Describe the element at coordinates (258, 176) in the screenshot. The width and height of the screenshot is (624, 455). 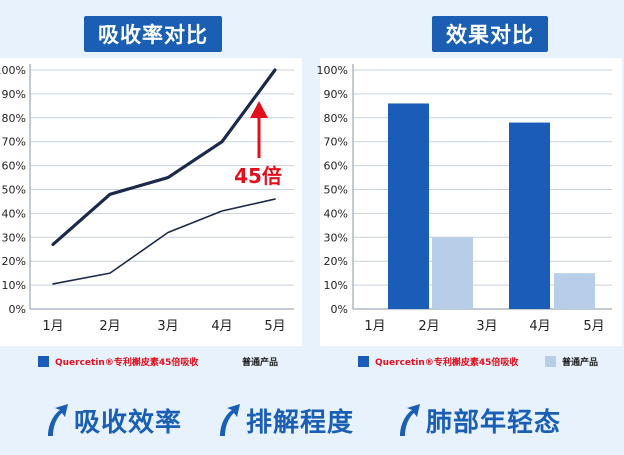
I see `annotation-label: 45倍` at that location.